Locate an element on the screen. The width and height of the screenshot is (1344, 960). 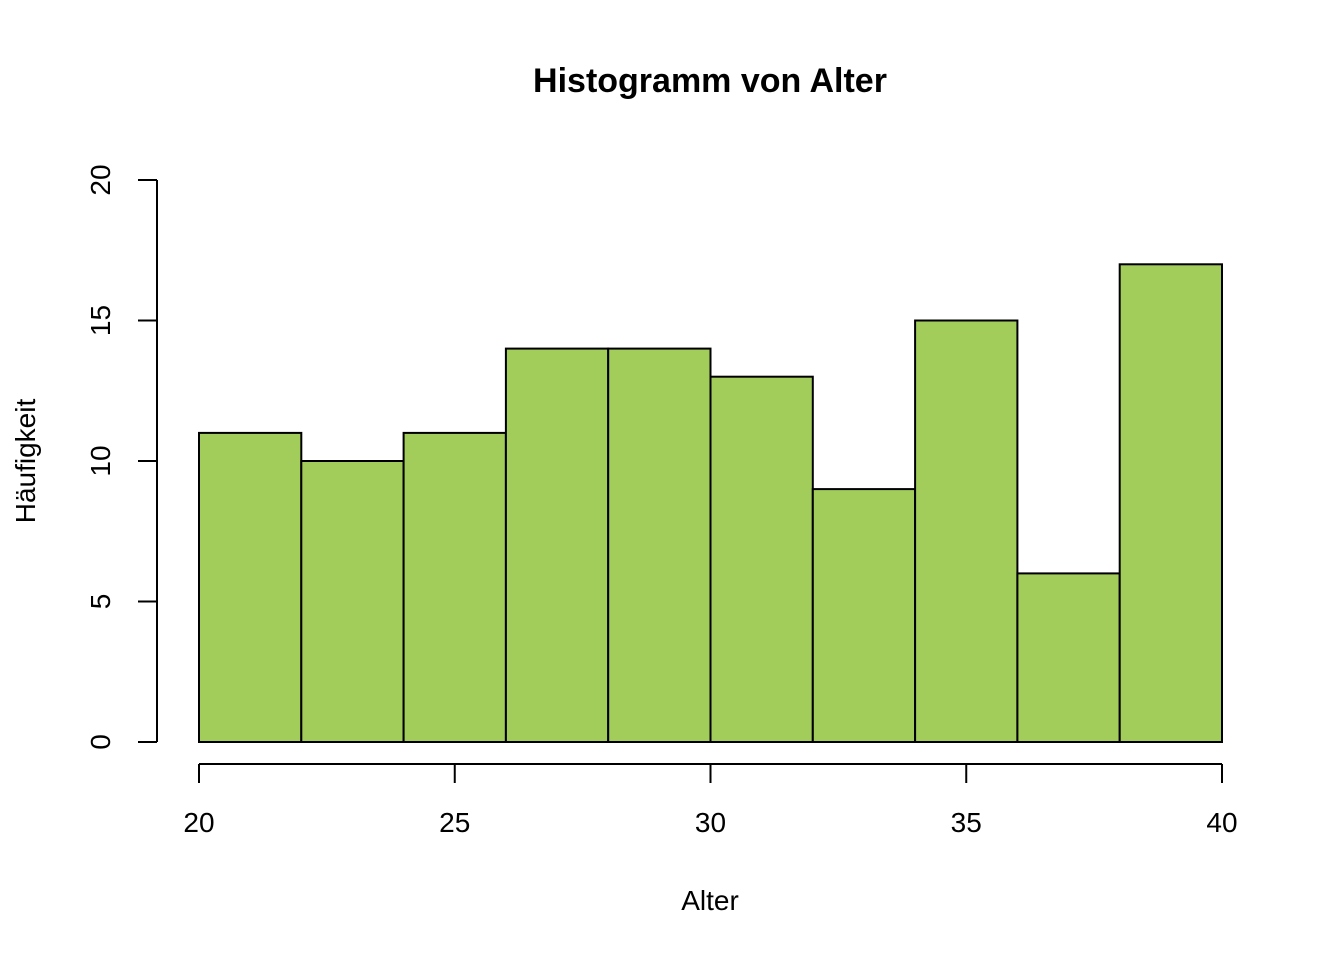
y-axis-label: Häufigkeit is located at coordinates (25, 461).